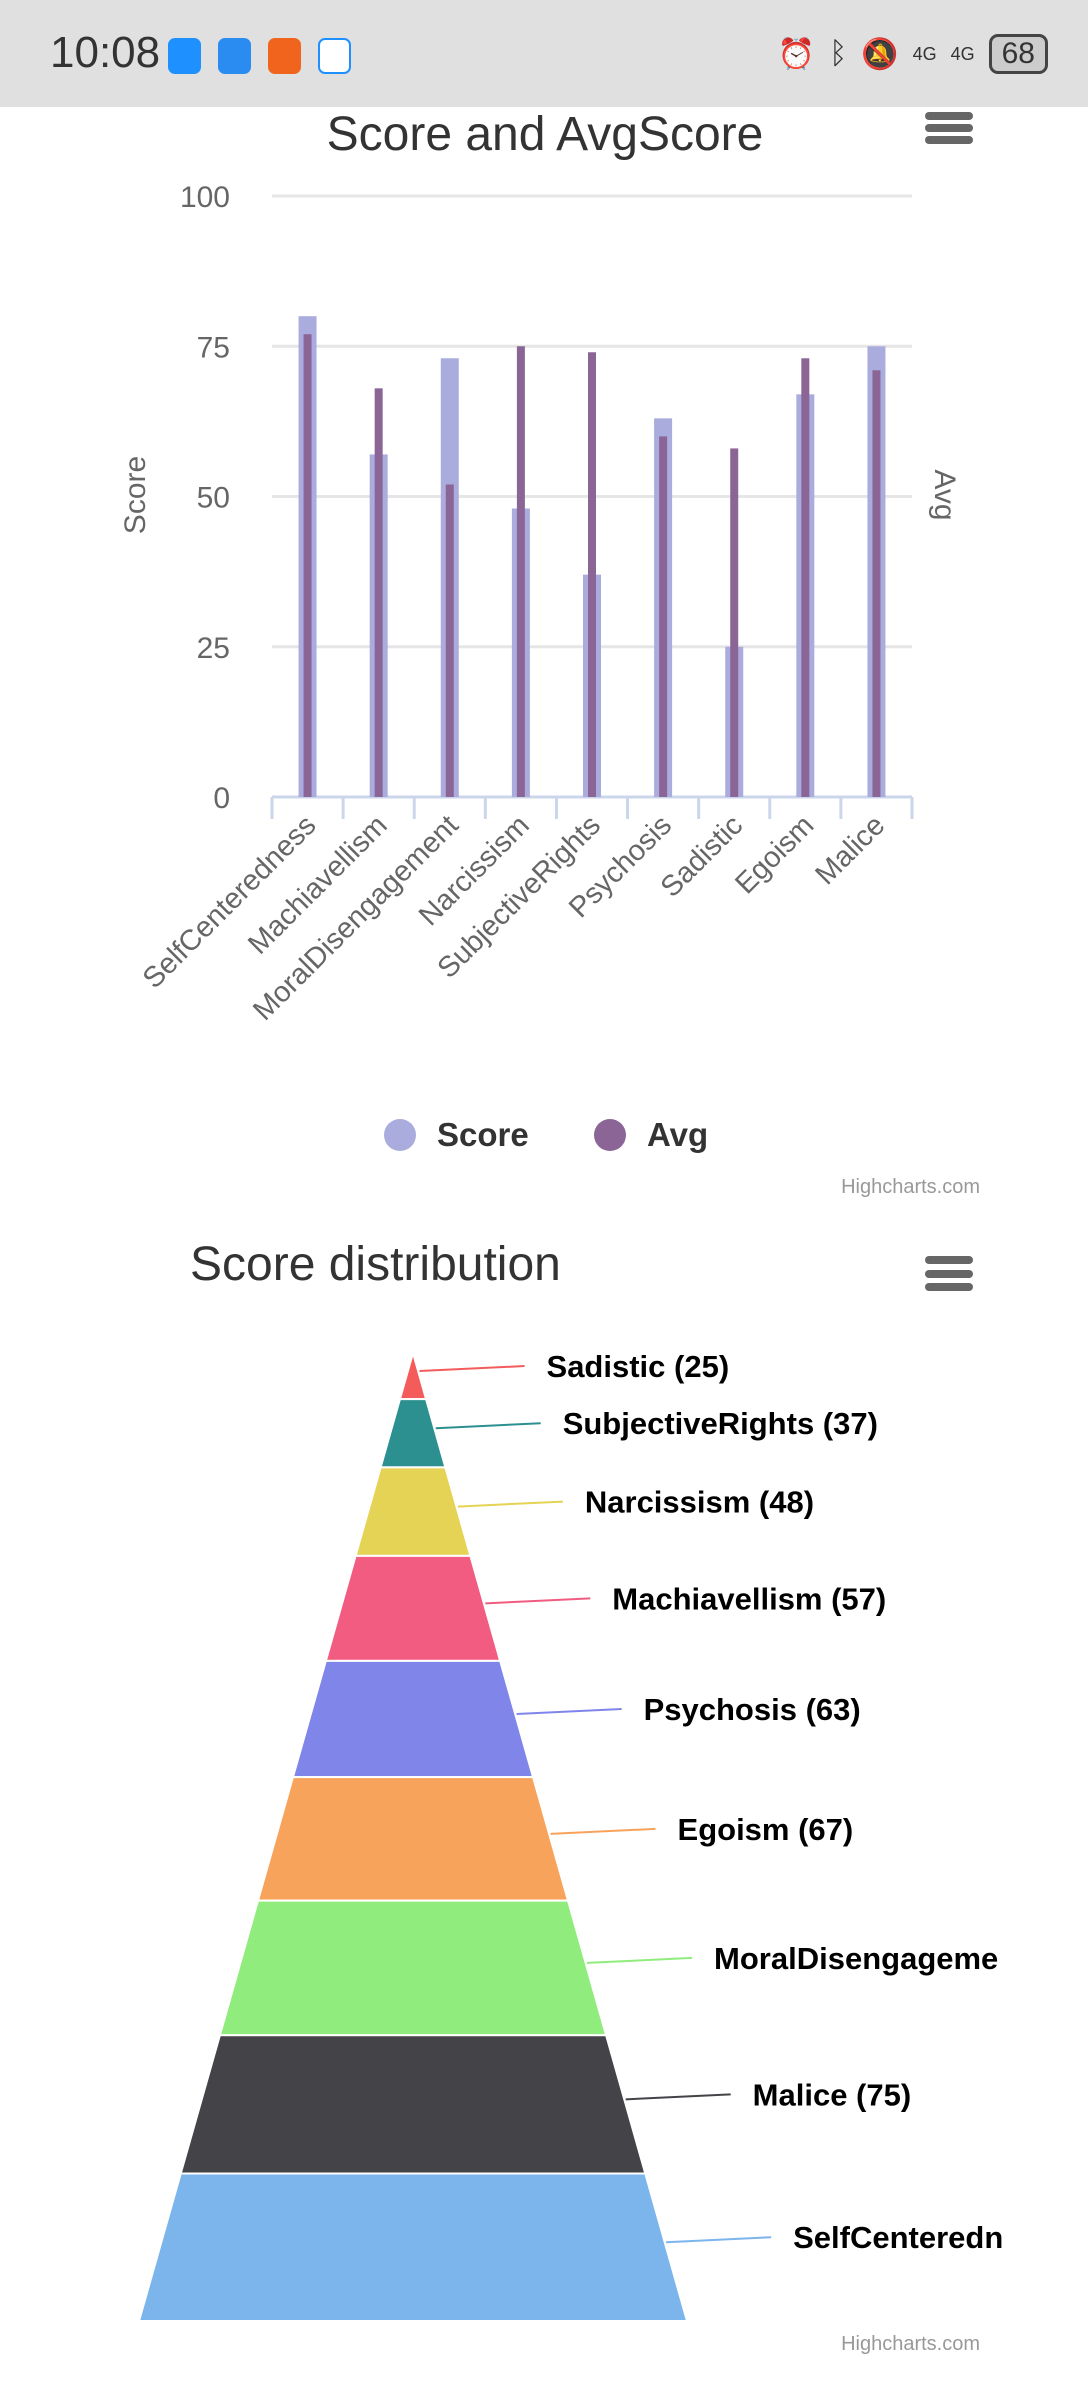 The image size is (1088, 2400). What do you see at coordinates (184, 56) in the screenshot?
I see `message-app-icon` at bounding box center [184, 56].